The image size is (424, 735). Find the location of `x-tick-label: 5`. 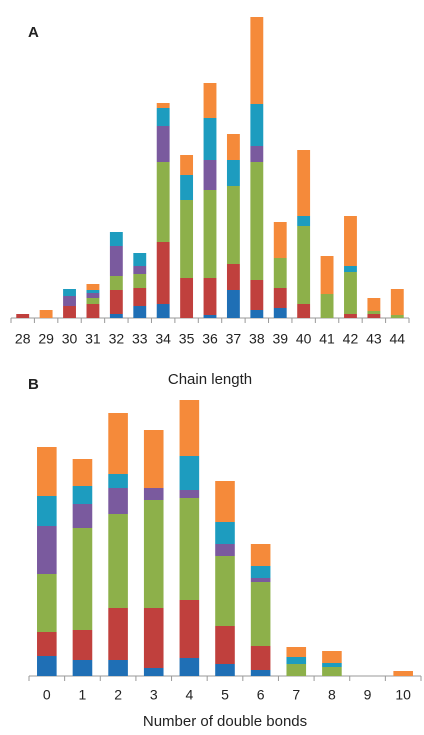

x-tick-label: 5 is located at coordinates (225, 695).